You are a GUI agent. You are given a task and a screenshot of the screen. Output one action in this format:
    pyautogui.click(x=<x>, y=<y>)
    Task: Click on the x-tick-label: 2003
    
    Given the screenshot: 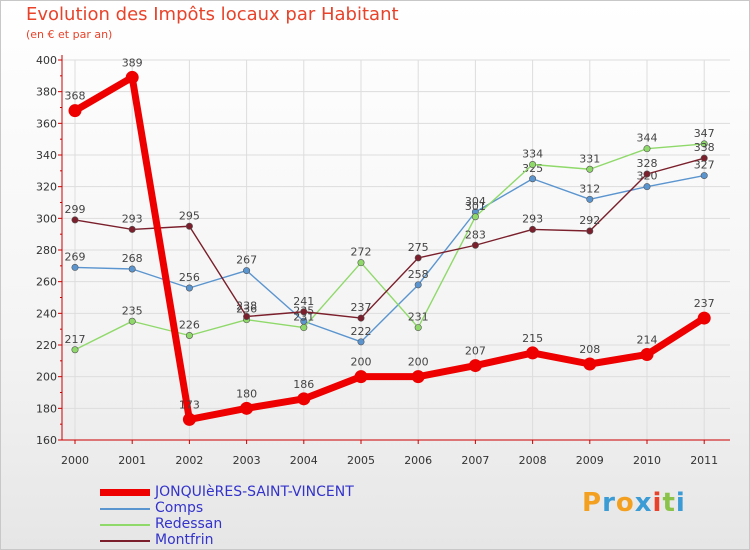 What is the action you would take?
    pyautogui.click(x=247, y=460)
    